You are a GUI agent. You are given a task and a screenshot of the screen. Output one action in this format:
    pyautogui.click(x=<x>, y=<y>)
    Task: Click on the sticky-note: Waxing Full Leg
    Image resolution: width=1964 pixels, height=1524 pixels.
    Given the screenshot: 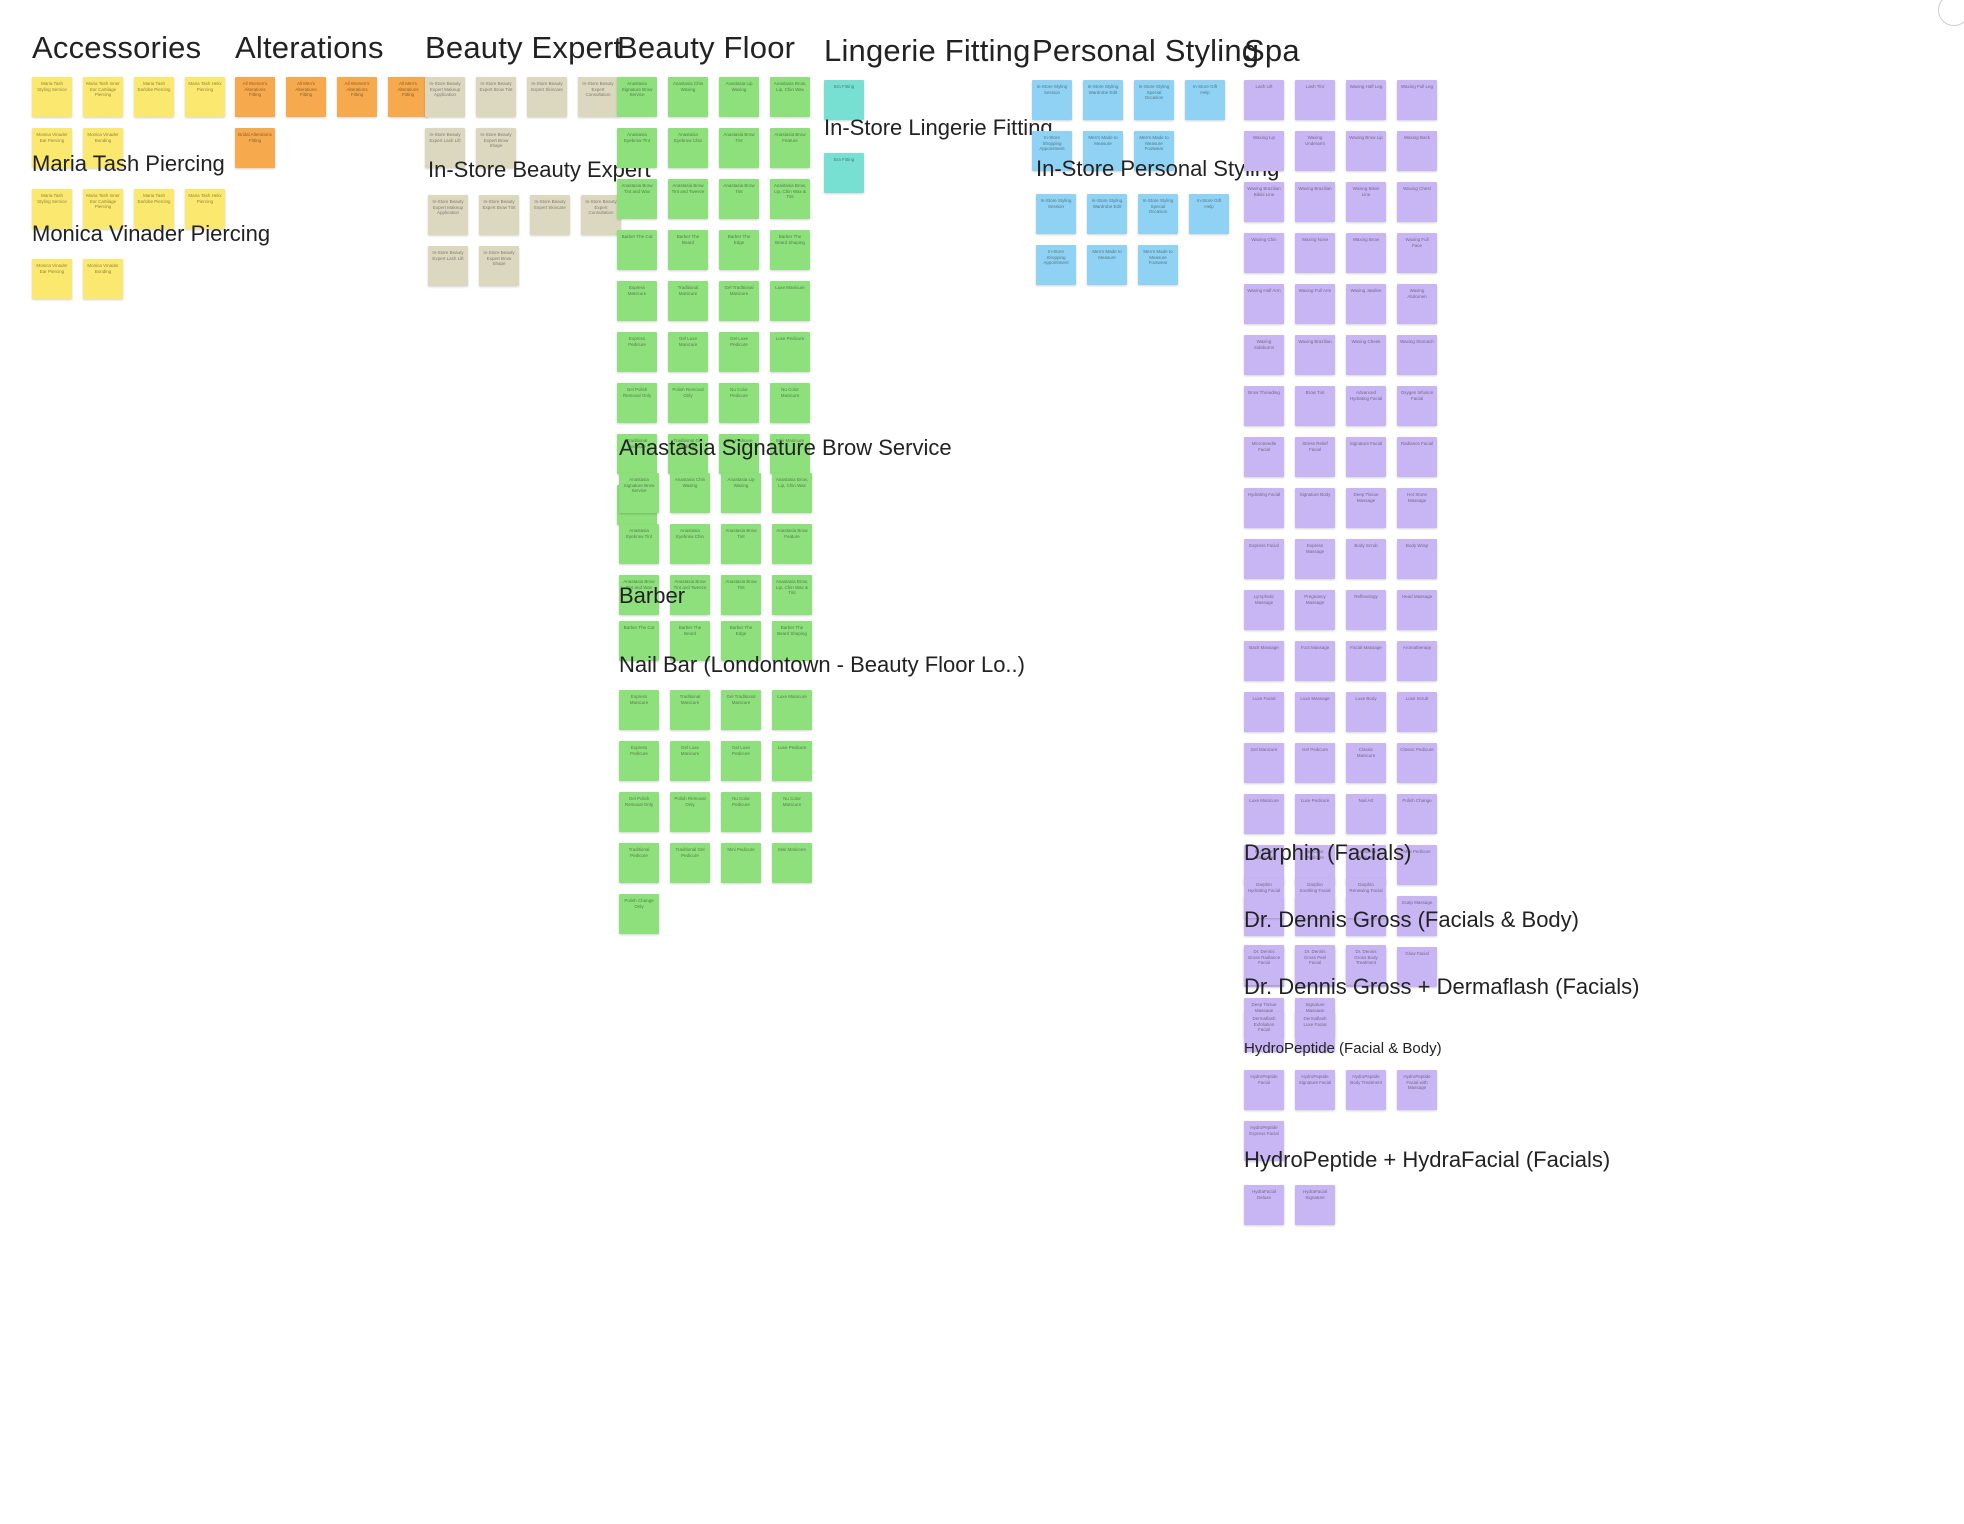 What is the action you would take?
    pyautogui.click(x=1417, y=100)
    